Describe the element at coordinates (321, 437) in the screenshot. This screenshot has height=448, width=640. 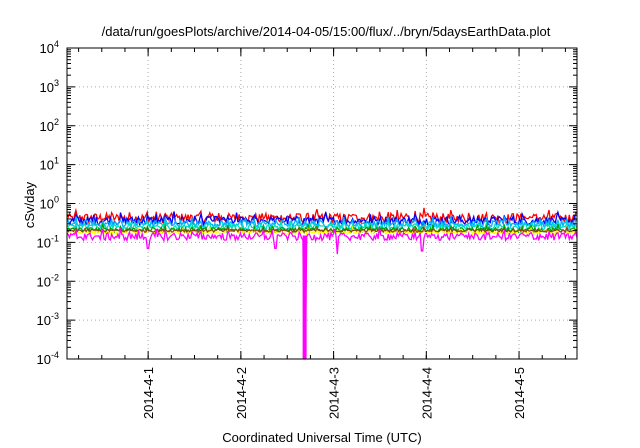
I see `x-axis-label: Coordinated Universal Time (UTC)` at that location.